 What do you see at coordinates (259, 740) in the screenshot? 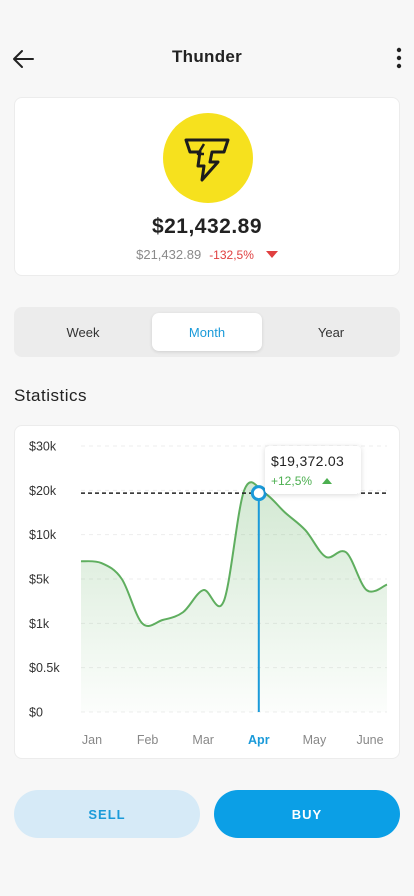
I see `x-tick-label: Apr` at bounding box center [259, 740].